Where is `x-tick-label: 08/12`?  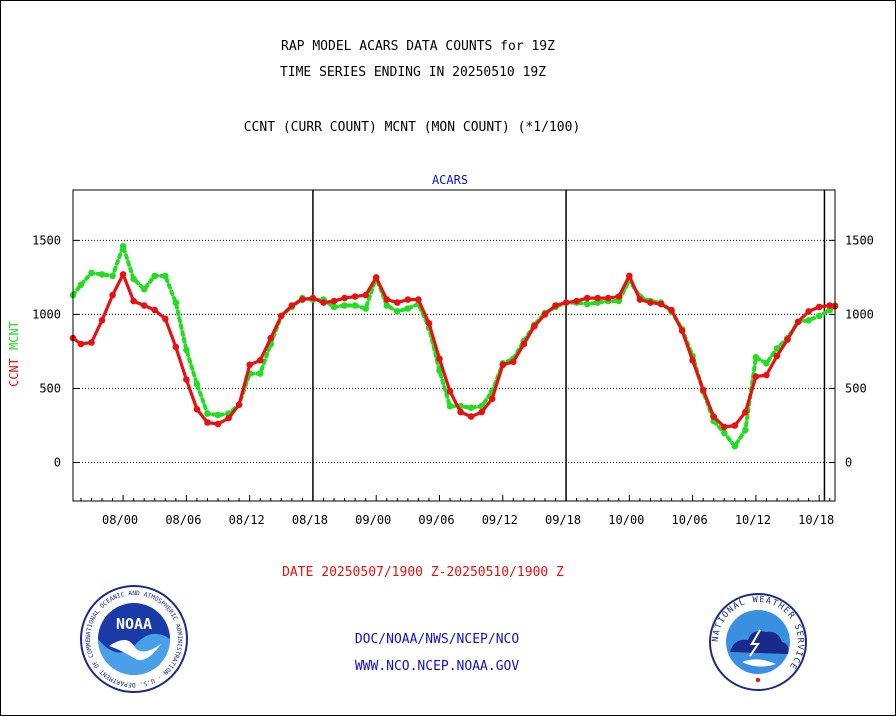
x-tick-label: 08/12 is located at coordinates (247, 520).